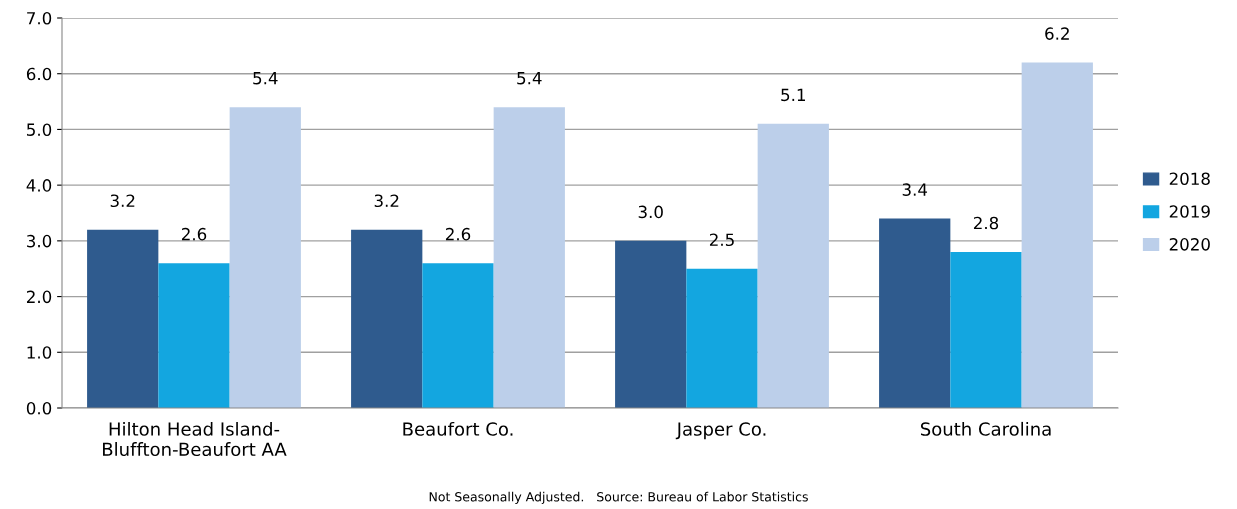  Describe the element at coordinates (915, 189) in the screenshot. I see `data-label: 3.4` at that location.